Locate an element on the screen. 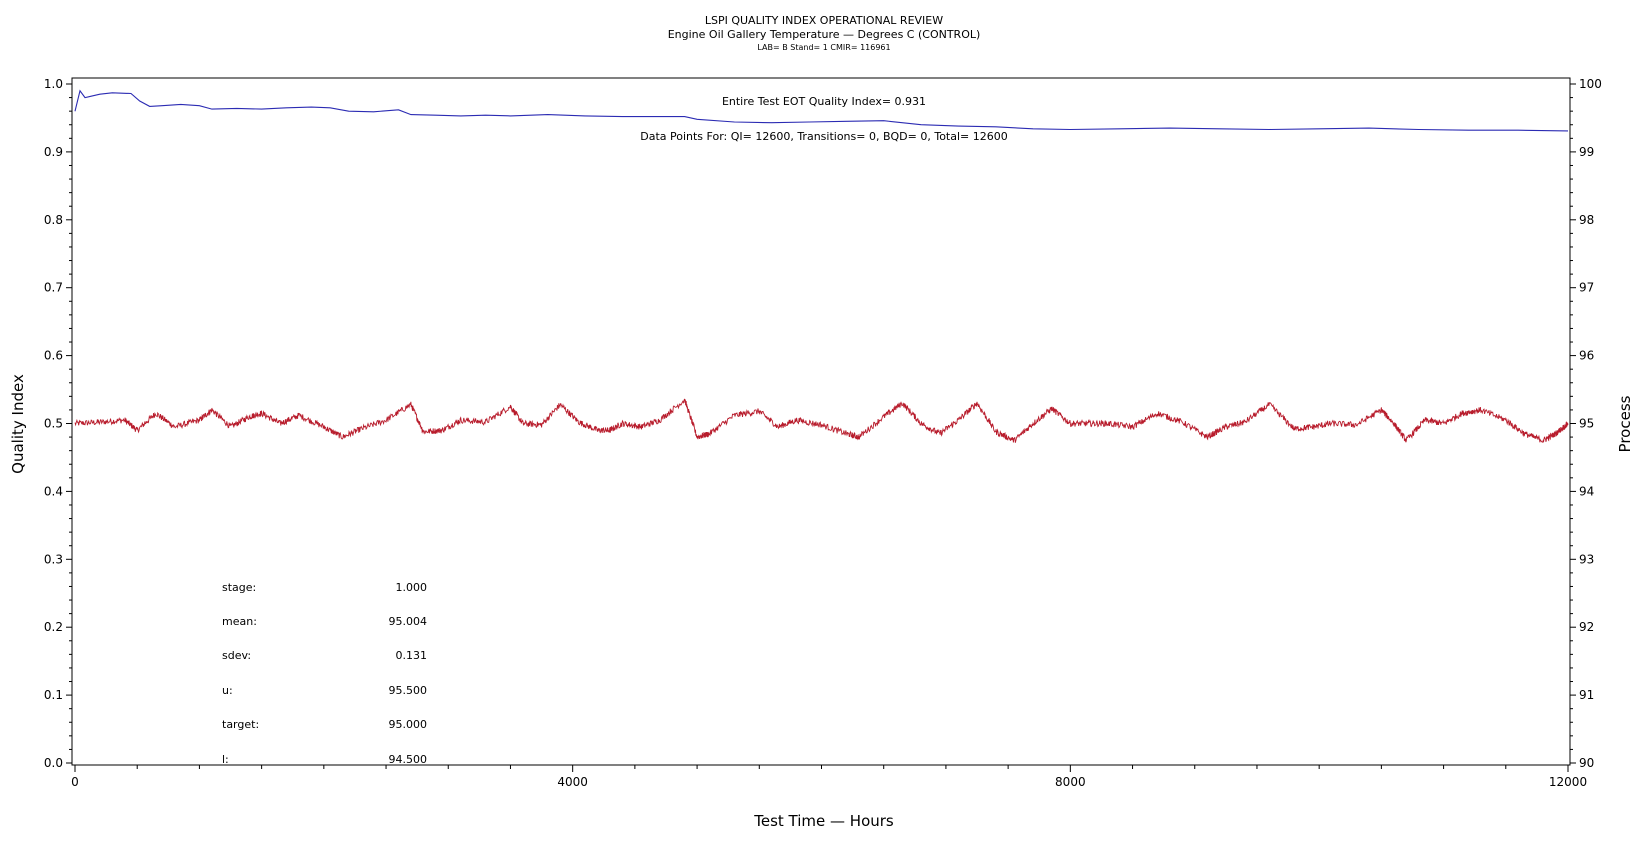 This screenshot has height=845, width=1648. y-left-tick-label: 1.0 is located at coordinates (53, 84).